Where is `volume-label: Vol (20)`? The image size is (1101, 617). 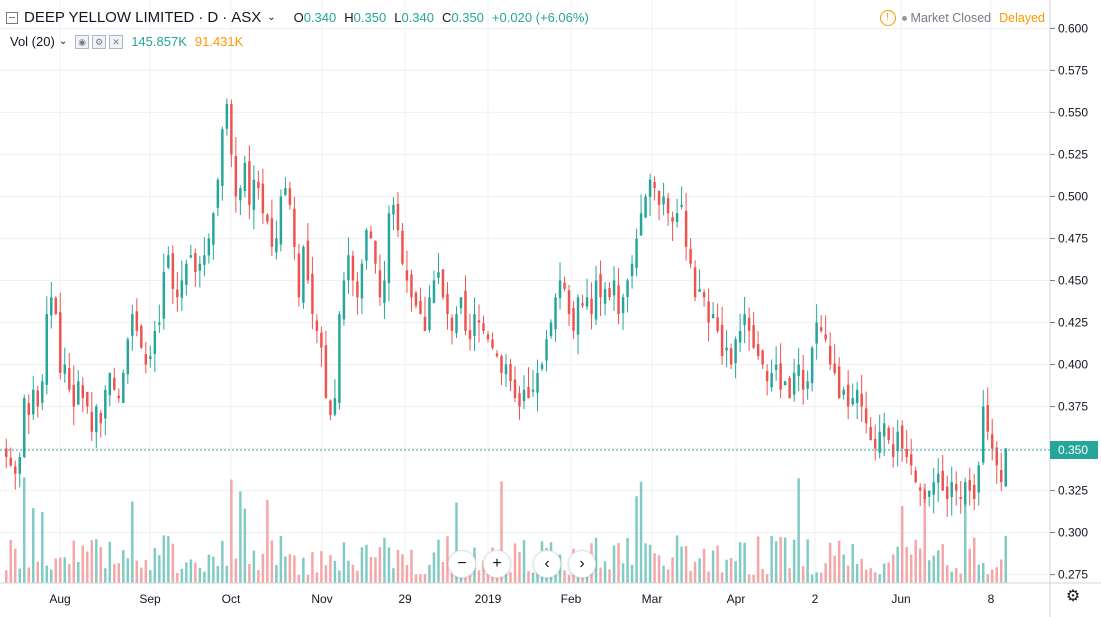
volume-label: Vol (20) is located at coordinates (32, 41).